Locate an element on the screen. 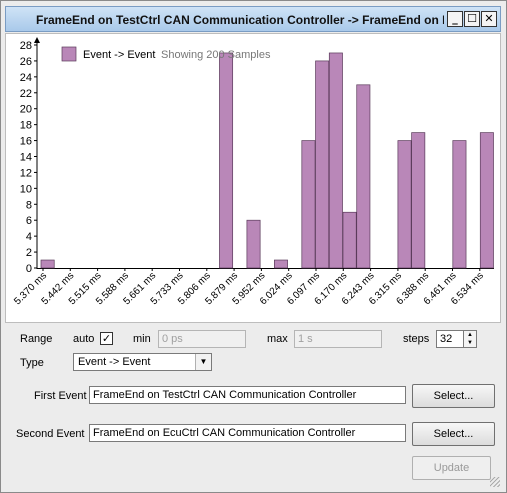 The image size is (507, 493). max-field: 1 s is located at coordinates (338, 339).